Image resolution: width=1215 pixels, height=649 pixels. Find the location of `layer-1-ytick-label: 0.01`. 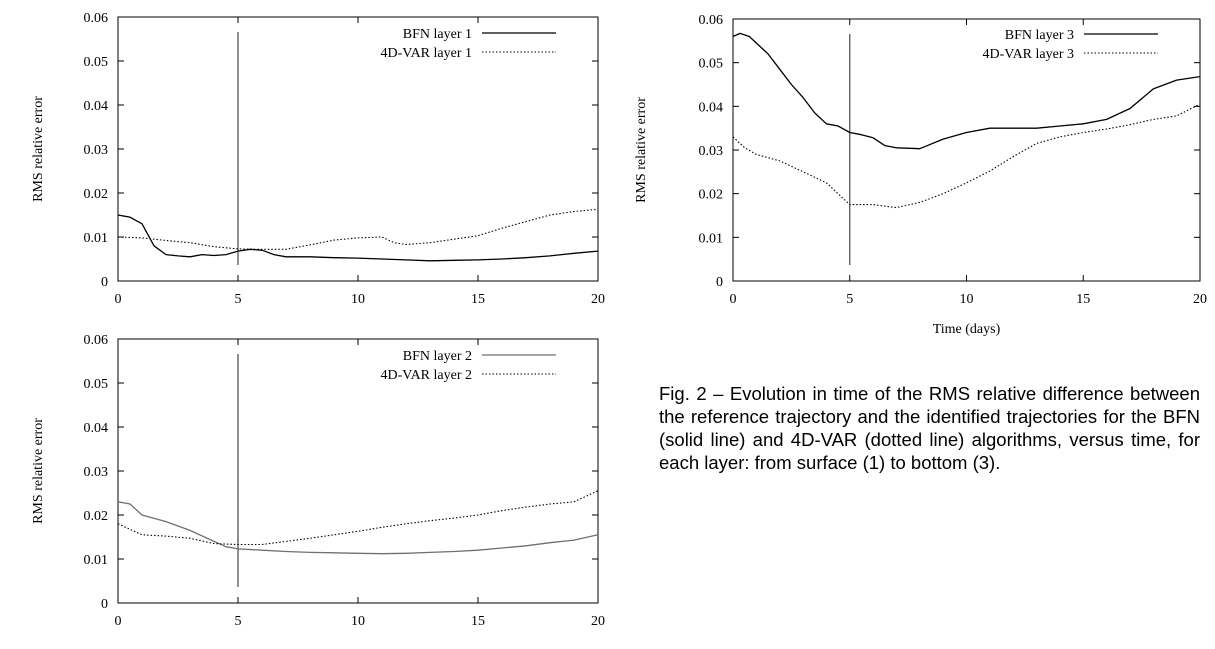

layer-1-ytick-label: 0.01 is located at coordinates (96, 238).